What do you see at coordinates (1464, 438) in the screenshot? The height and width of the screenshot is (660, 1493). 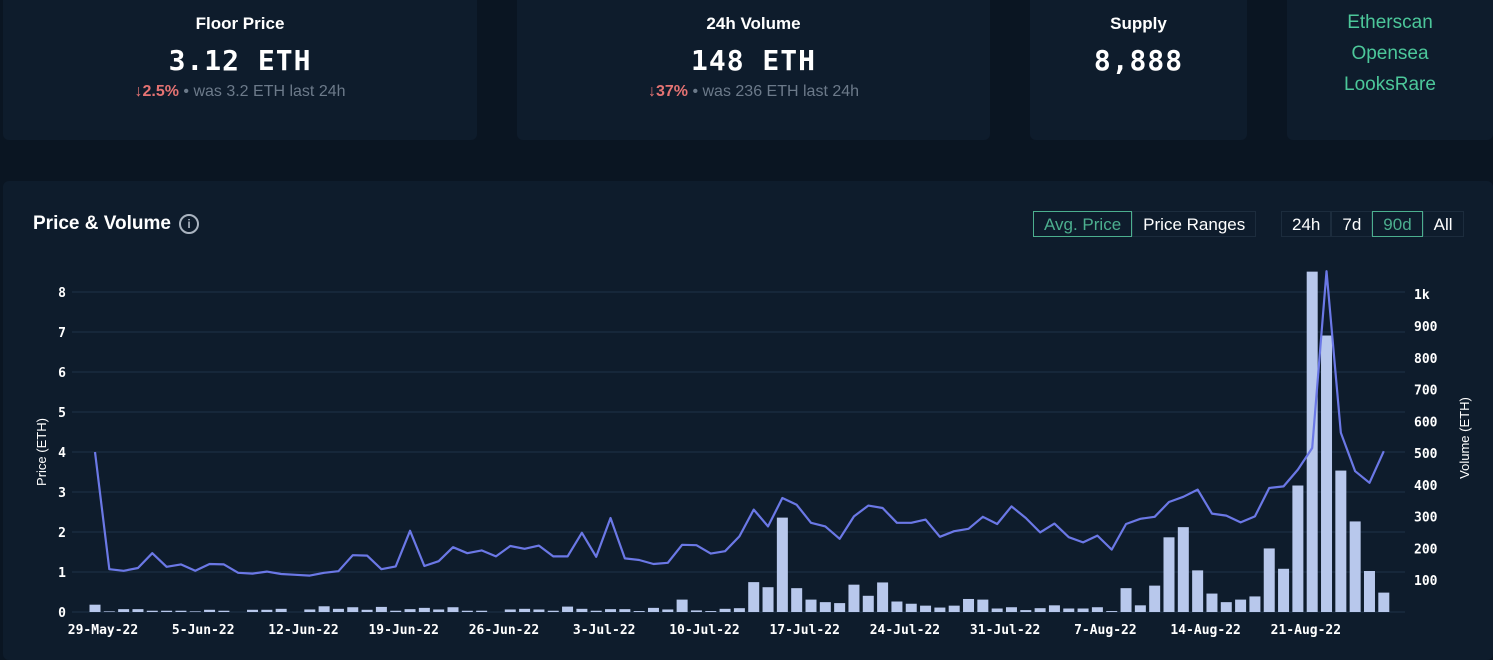 I see `y2-axis-title: Volume (ETH)` at bounding box center [1464, 438].